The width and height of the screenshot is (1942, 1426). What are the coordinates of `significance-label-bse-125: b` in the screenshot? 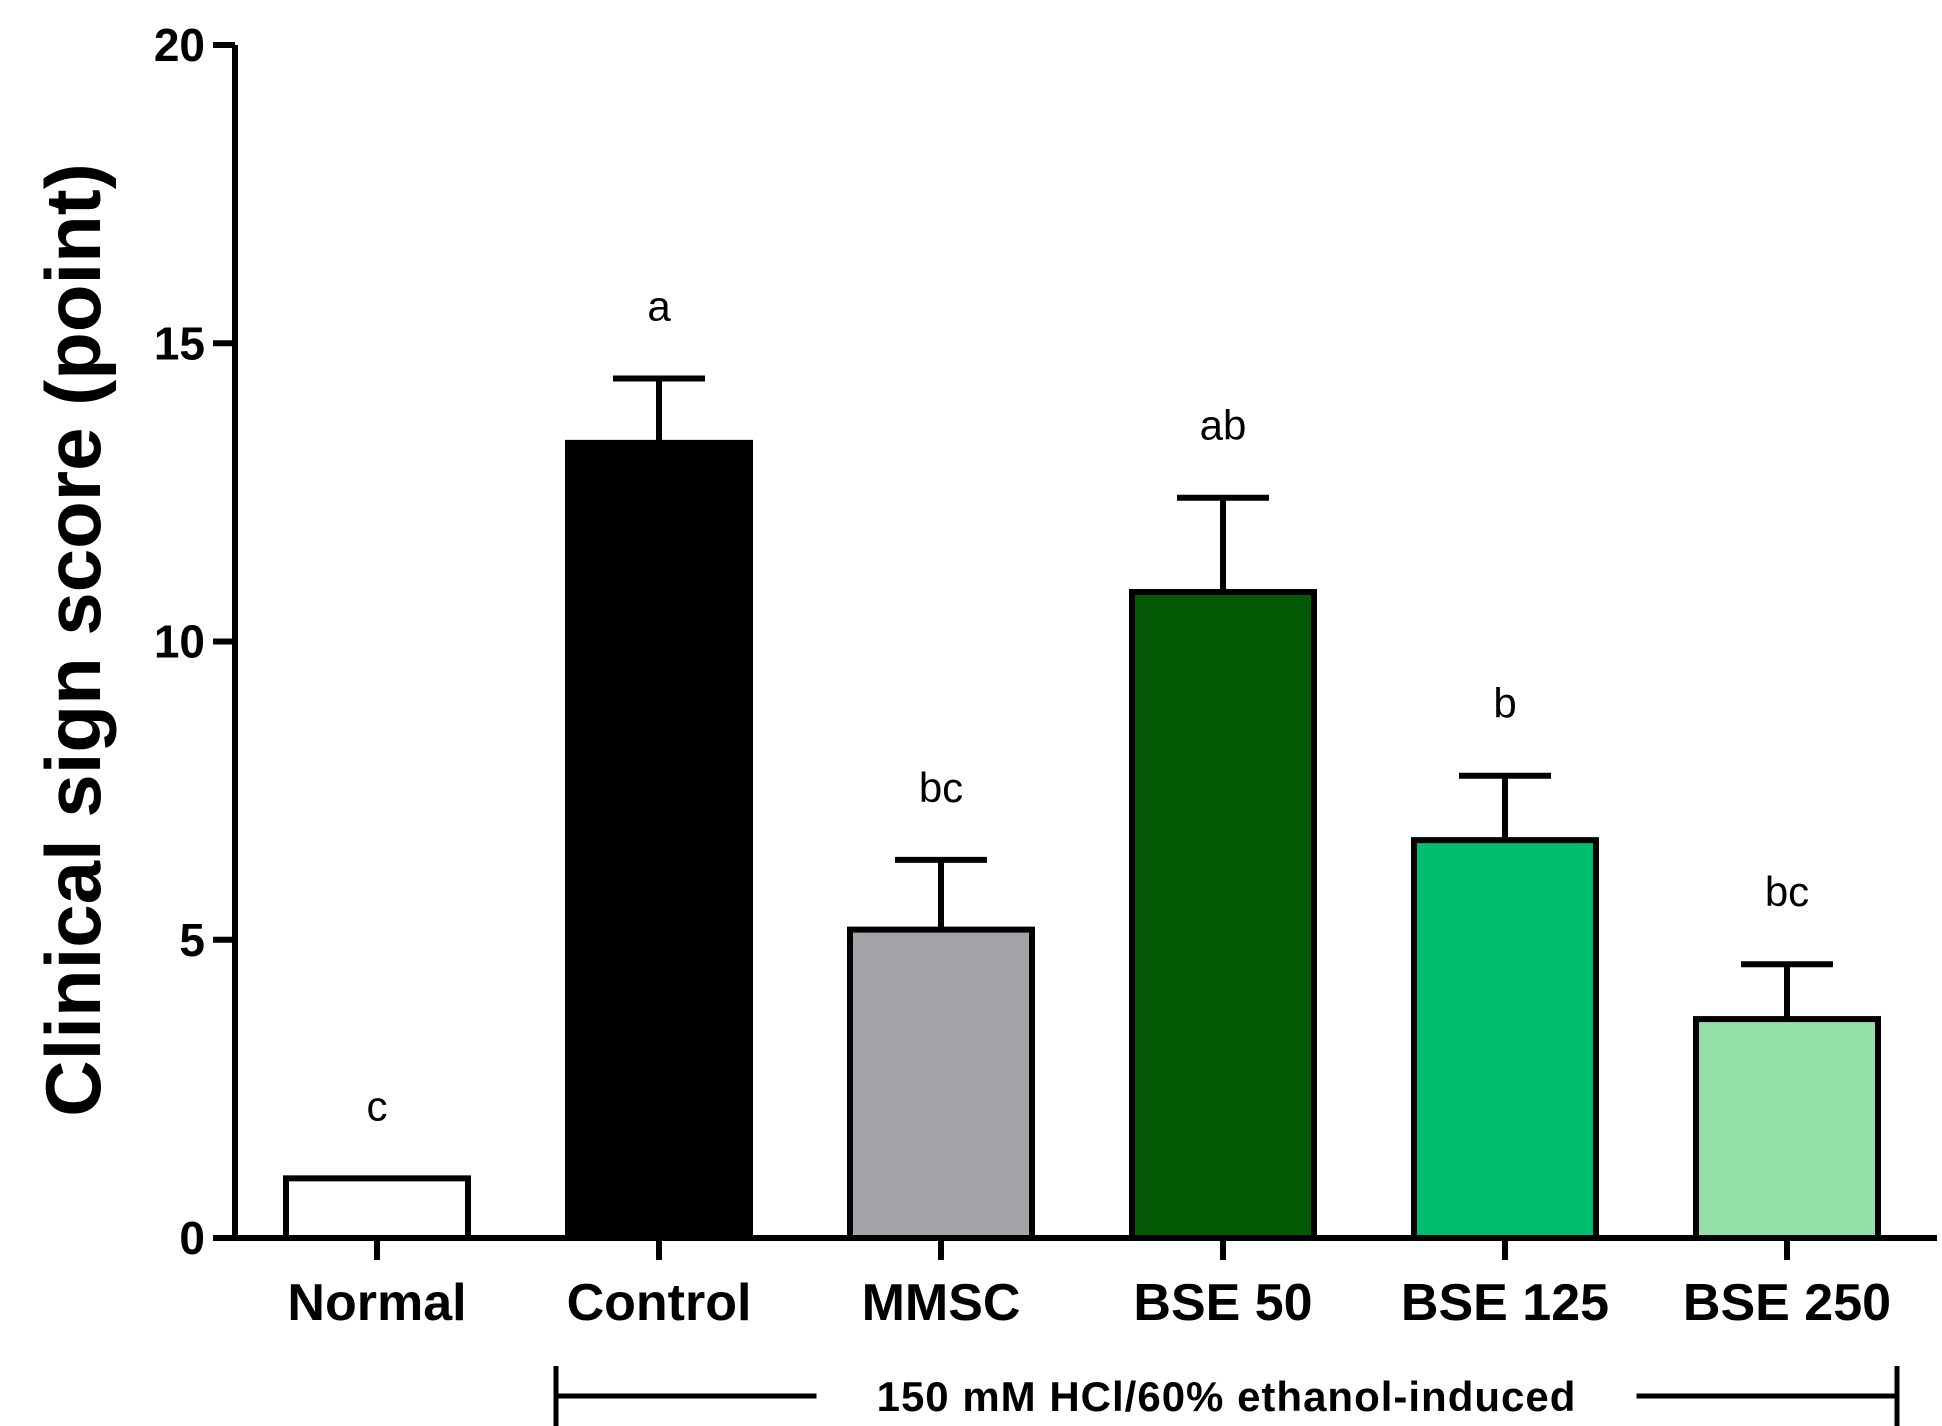 It's located at (1504, 703).